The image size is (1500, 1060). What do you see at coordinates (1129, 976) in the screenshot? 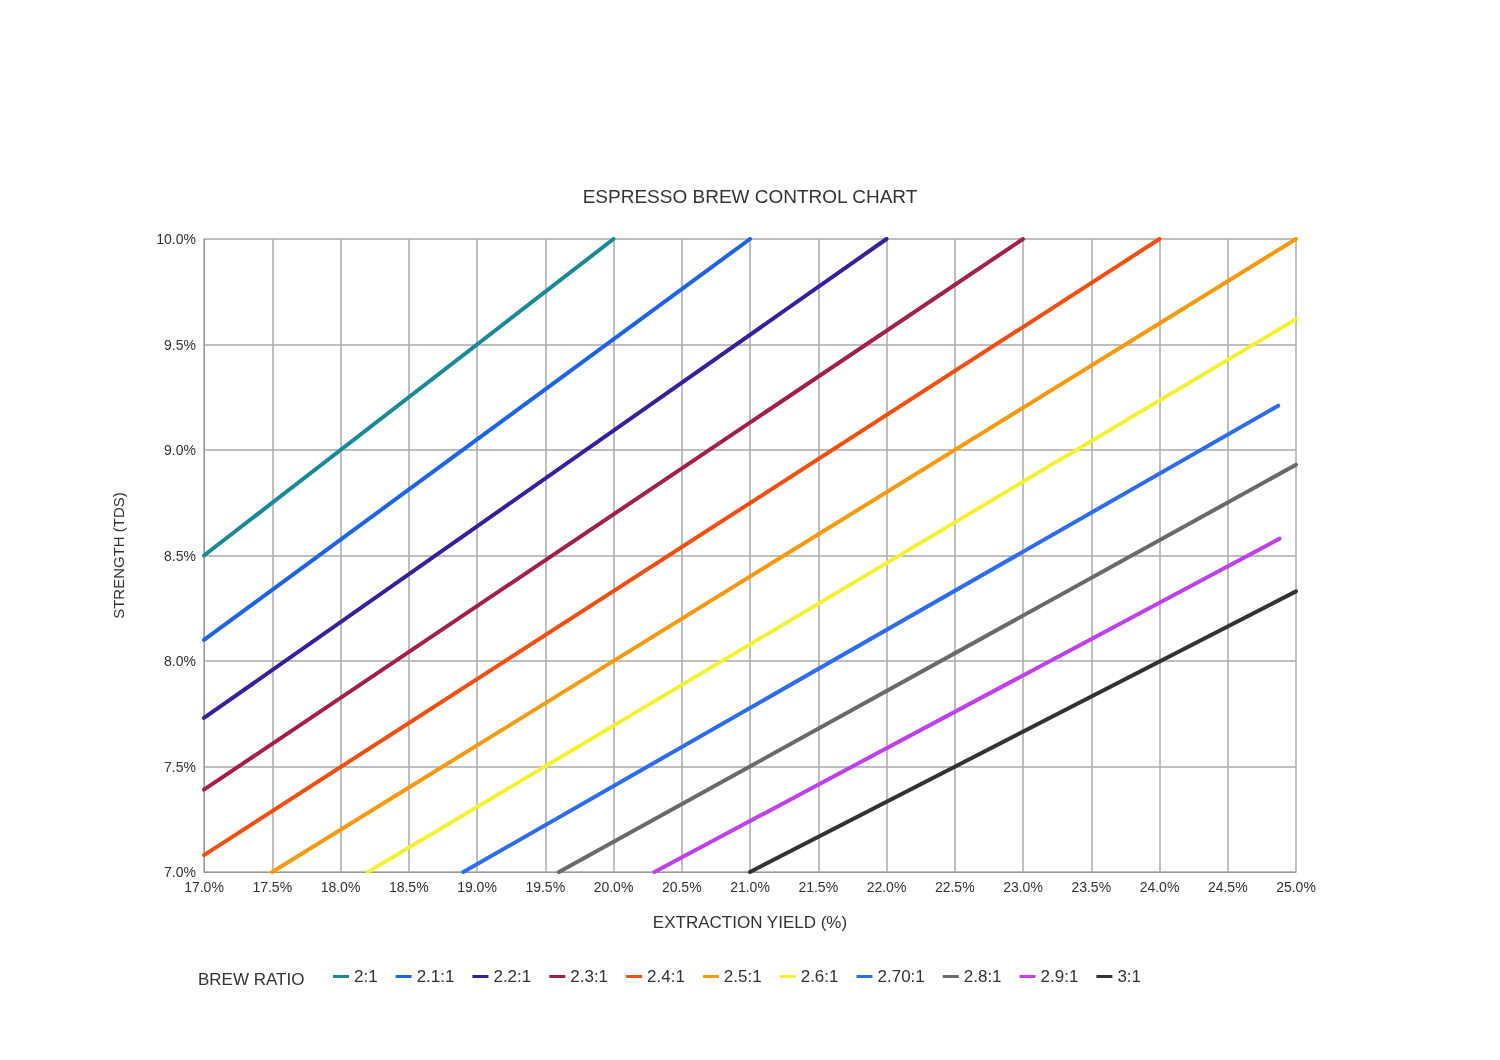
I see `legend-label: 3:1` at bounding box center [1129, 976].